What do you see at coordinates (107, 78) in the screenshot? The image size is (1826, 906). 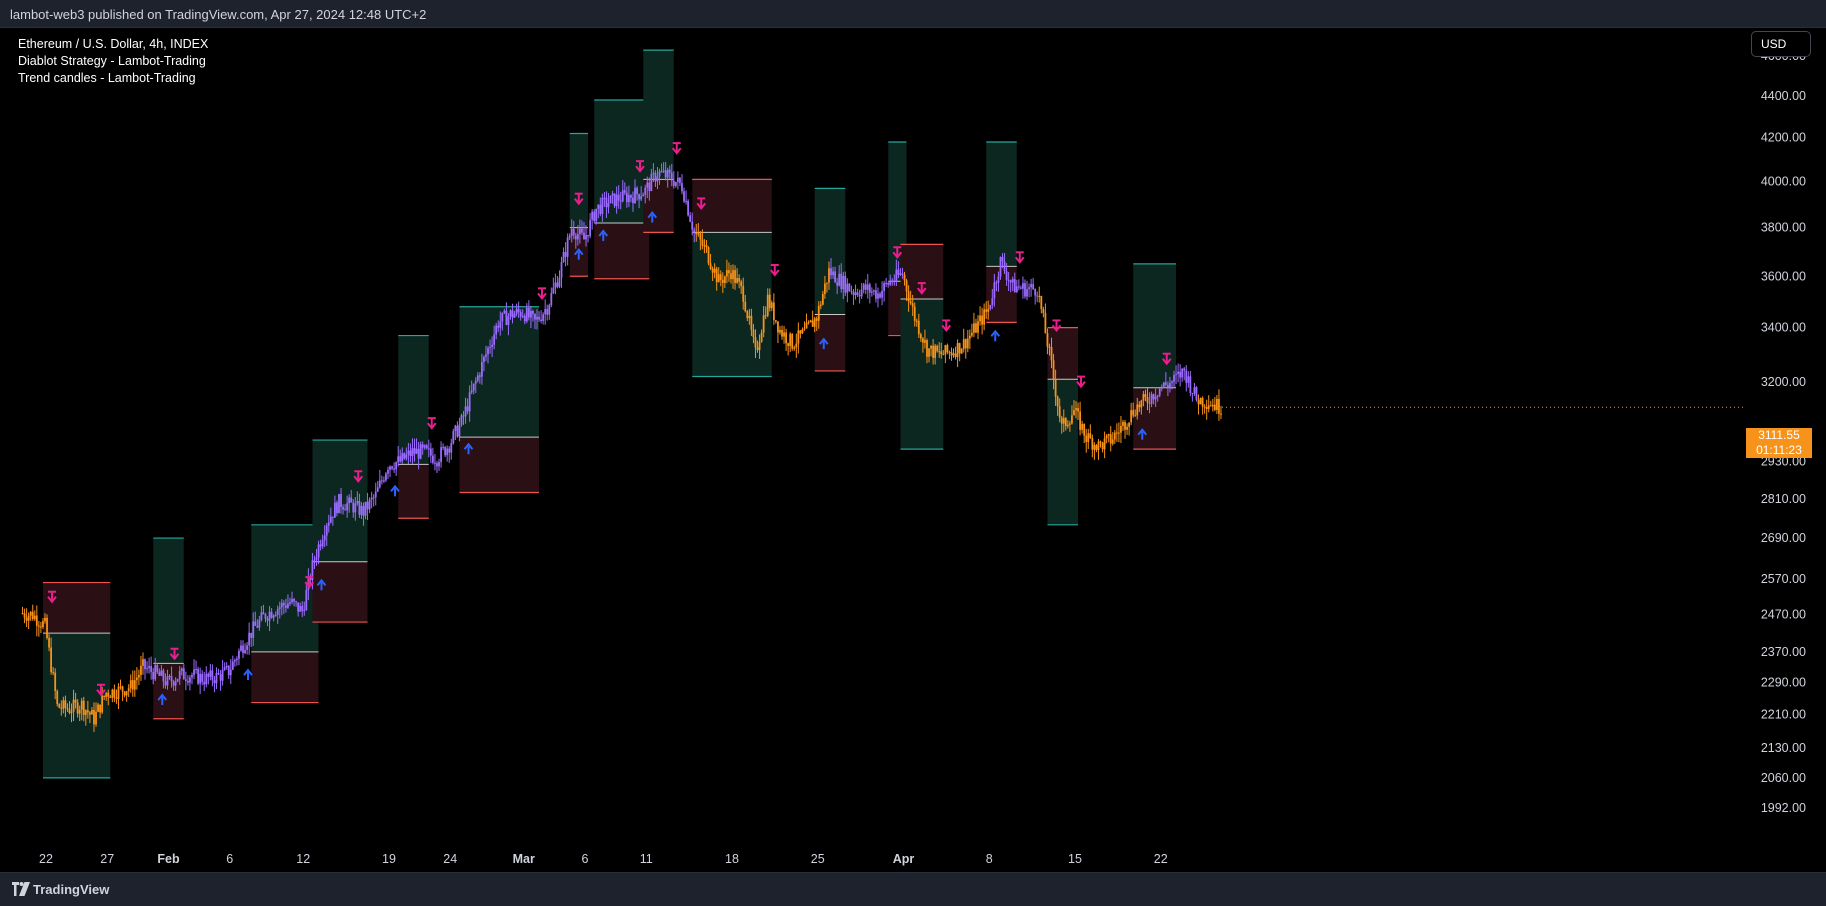 I see `indicator-trend-candles: Trend candles - Lambot-Trading` at bounding box center [107, 78].